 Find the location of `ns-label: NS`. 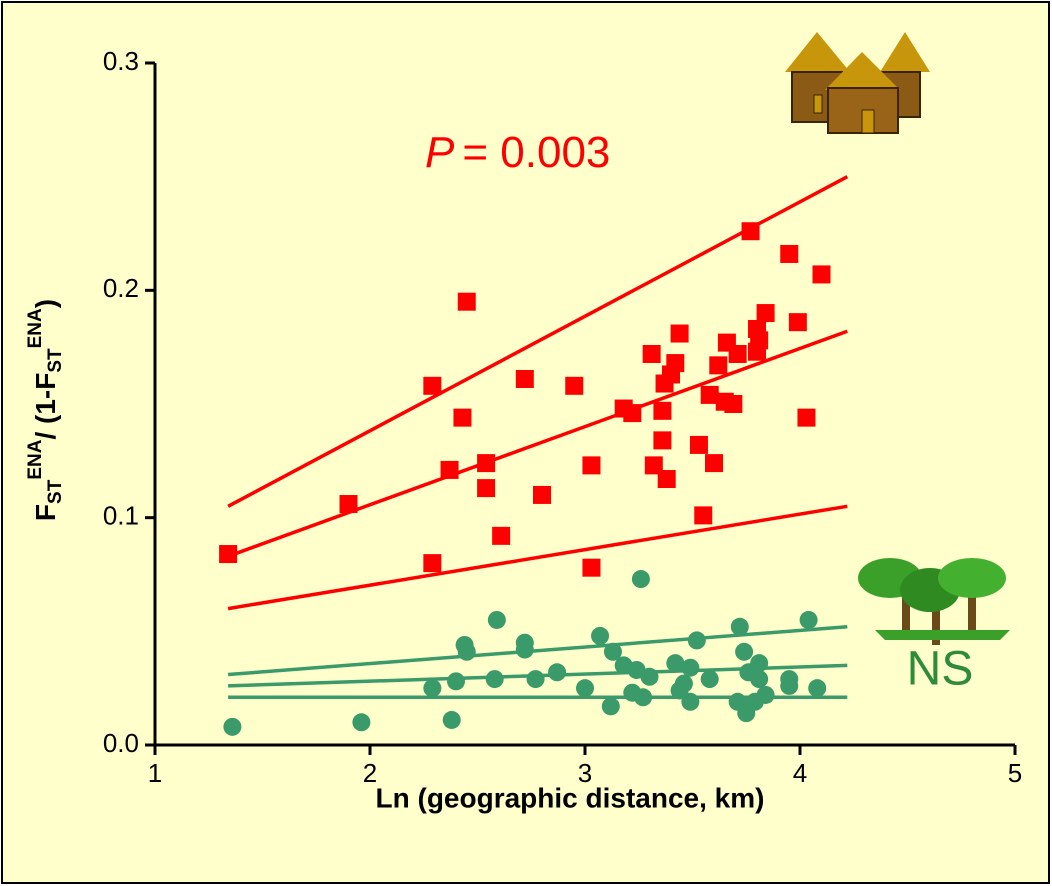

ns-label: NS is located at coordinates (940, 669).